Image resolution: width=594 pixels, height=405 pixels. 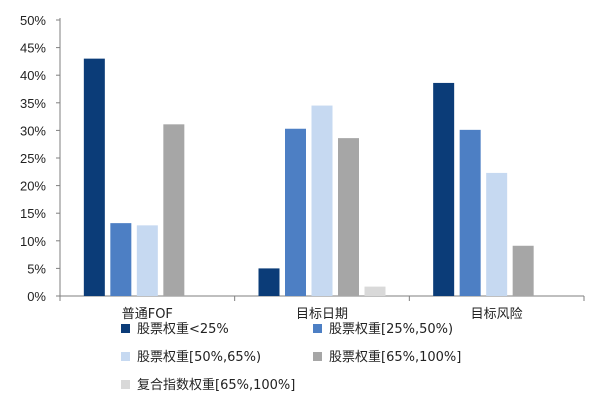 I want to click on y-tick-label: 45%, so click(x=33, y=48).